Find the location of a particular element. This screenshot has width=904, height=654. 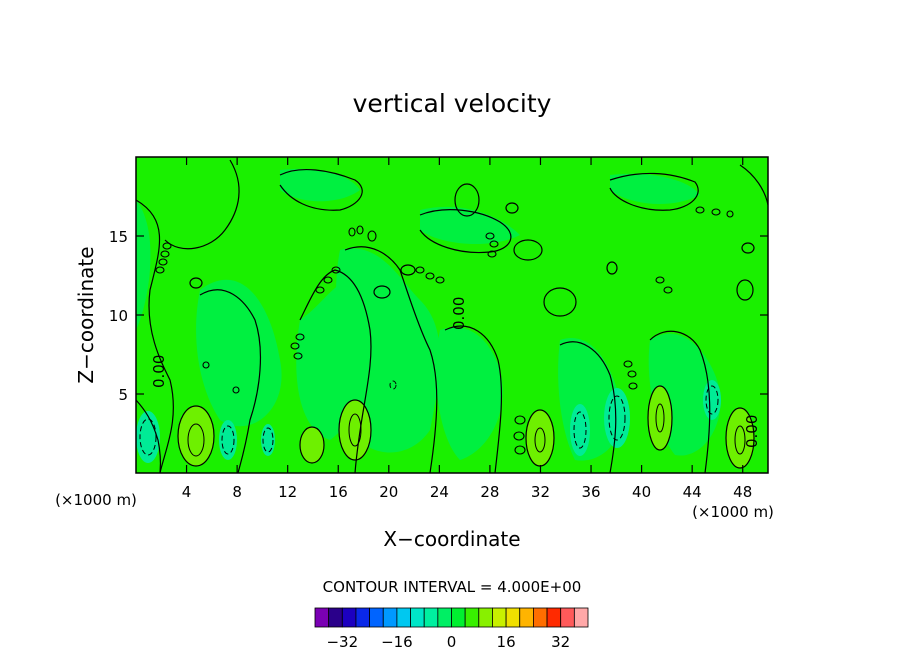

contour-interval-text: CONTOUR INTERVAL = 4.000E+00 is located at coordinates (452, 587).